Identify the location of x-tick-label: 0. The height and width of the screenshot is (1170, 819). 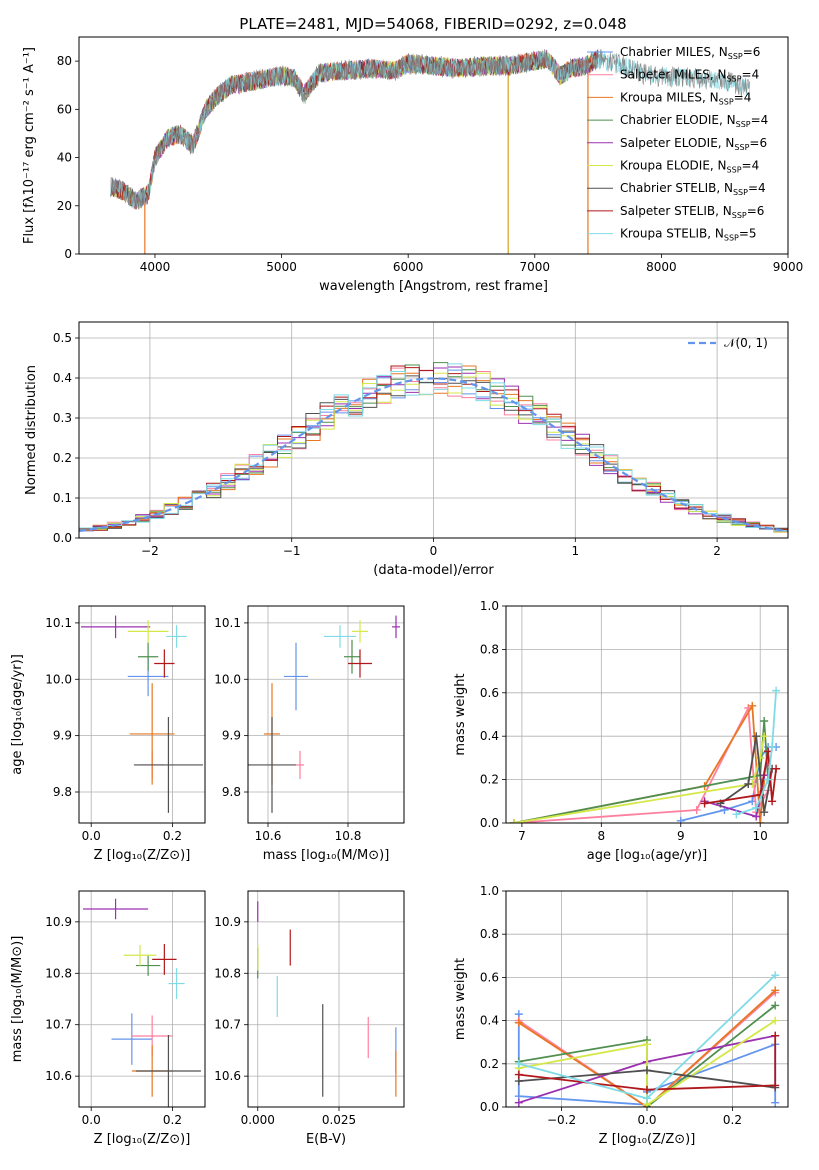
(434, 551).